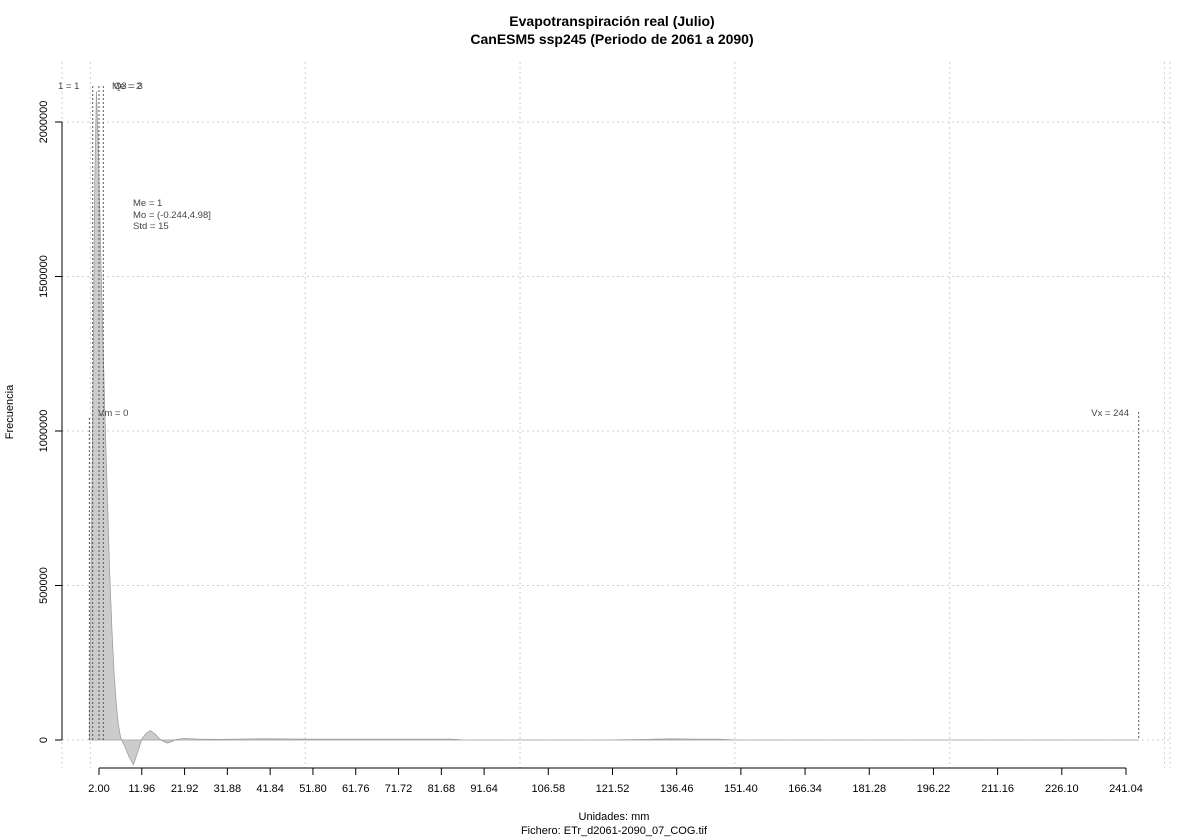 This screenshot has height=840, width=1200. Describe the element at coordinates (113, 413) in the screenshot. I see `vmin-label: Vm = 0` at that location.